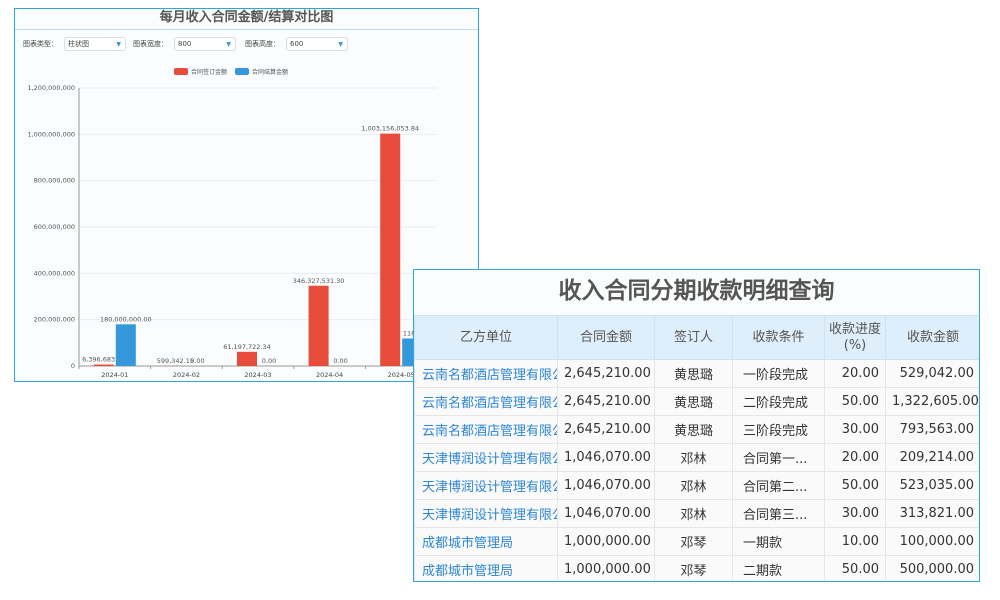 The image size is (1000, 600). What do you see at coordinates (329, 375) in the screenshot?
I see `x-tick-label: 2024-04` at bounding box center [329, 375].